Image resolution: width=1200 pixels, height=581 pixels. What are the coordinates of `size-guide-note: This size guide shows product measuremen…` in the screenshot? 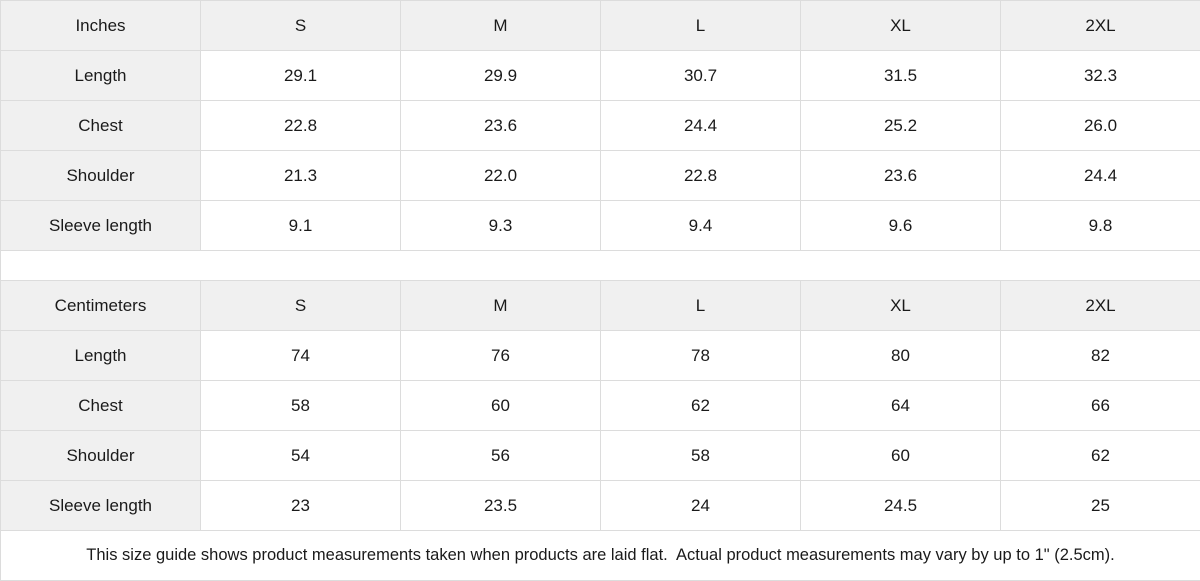 It's located at (600, 556).